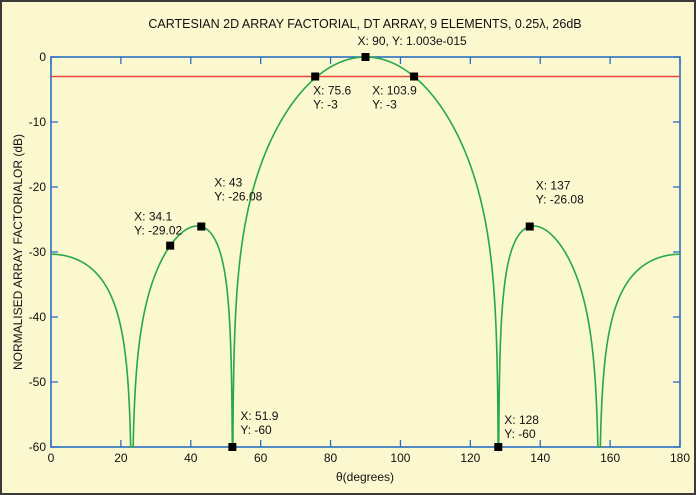 Image resolution: width=696 pixels, height=495 pixels. Describe the element at coordinates (521, 420) in the screenshot. I see `datatip-label: X: 128` at that location.